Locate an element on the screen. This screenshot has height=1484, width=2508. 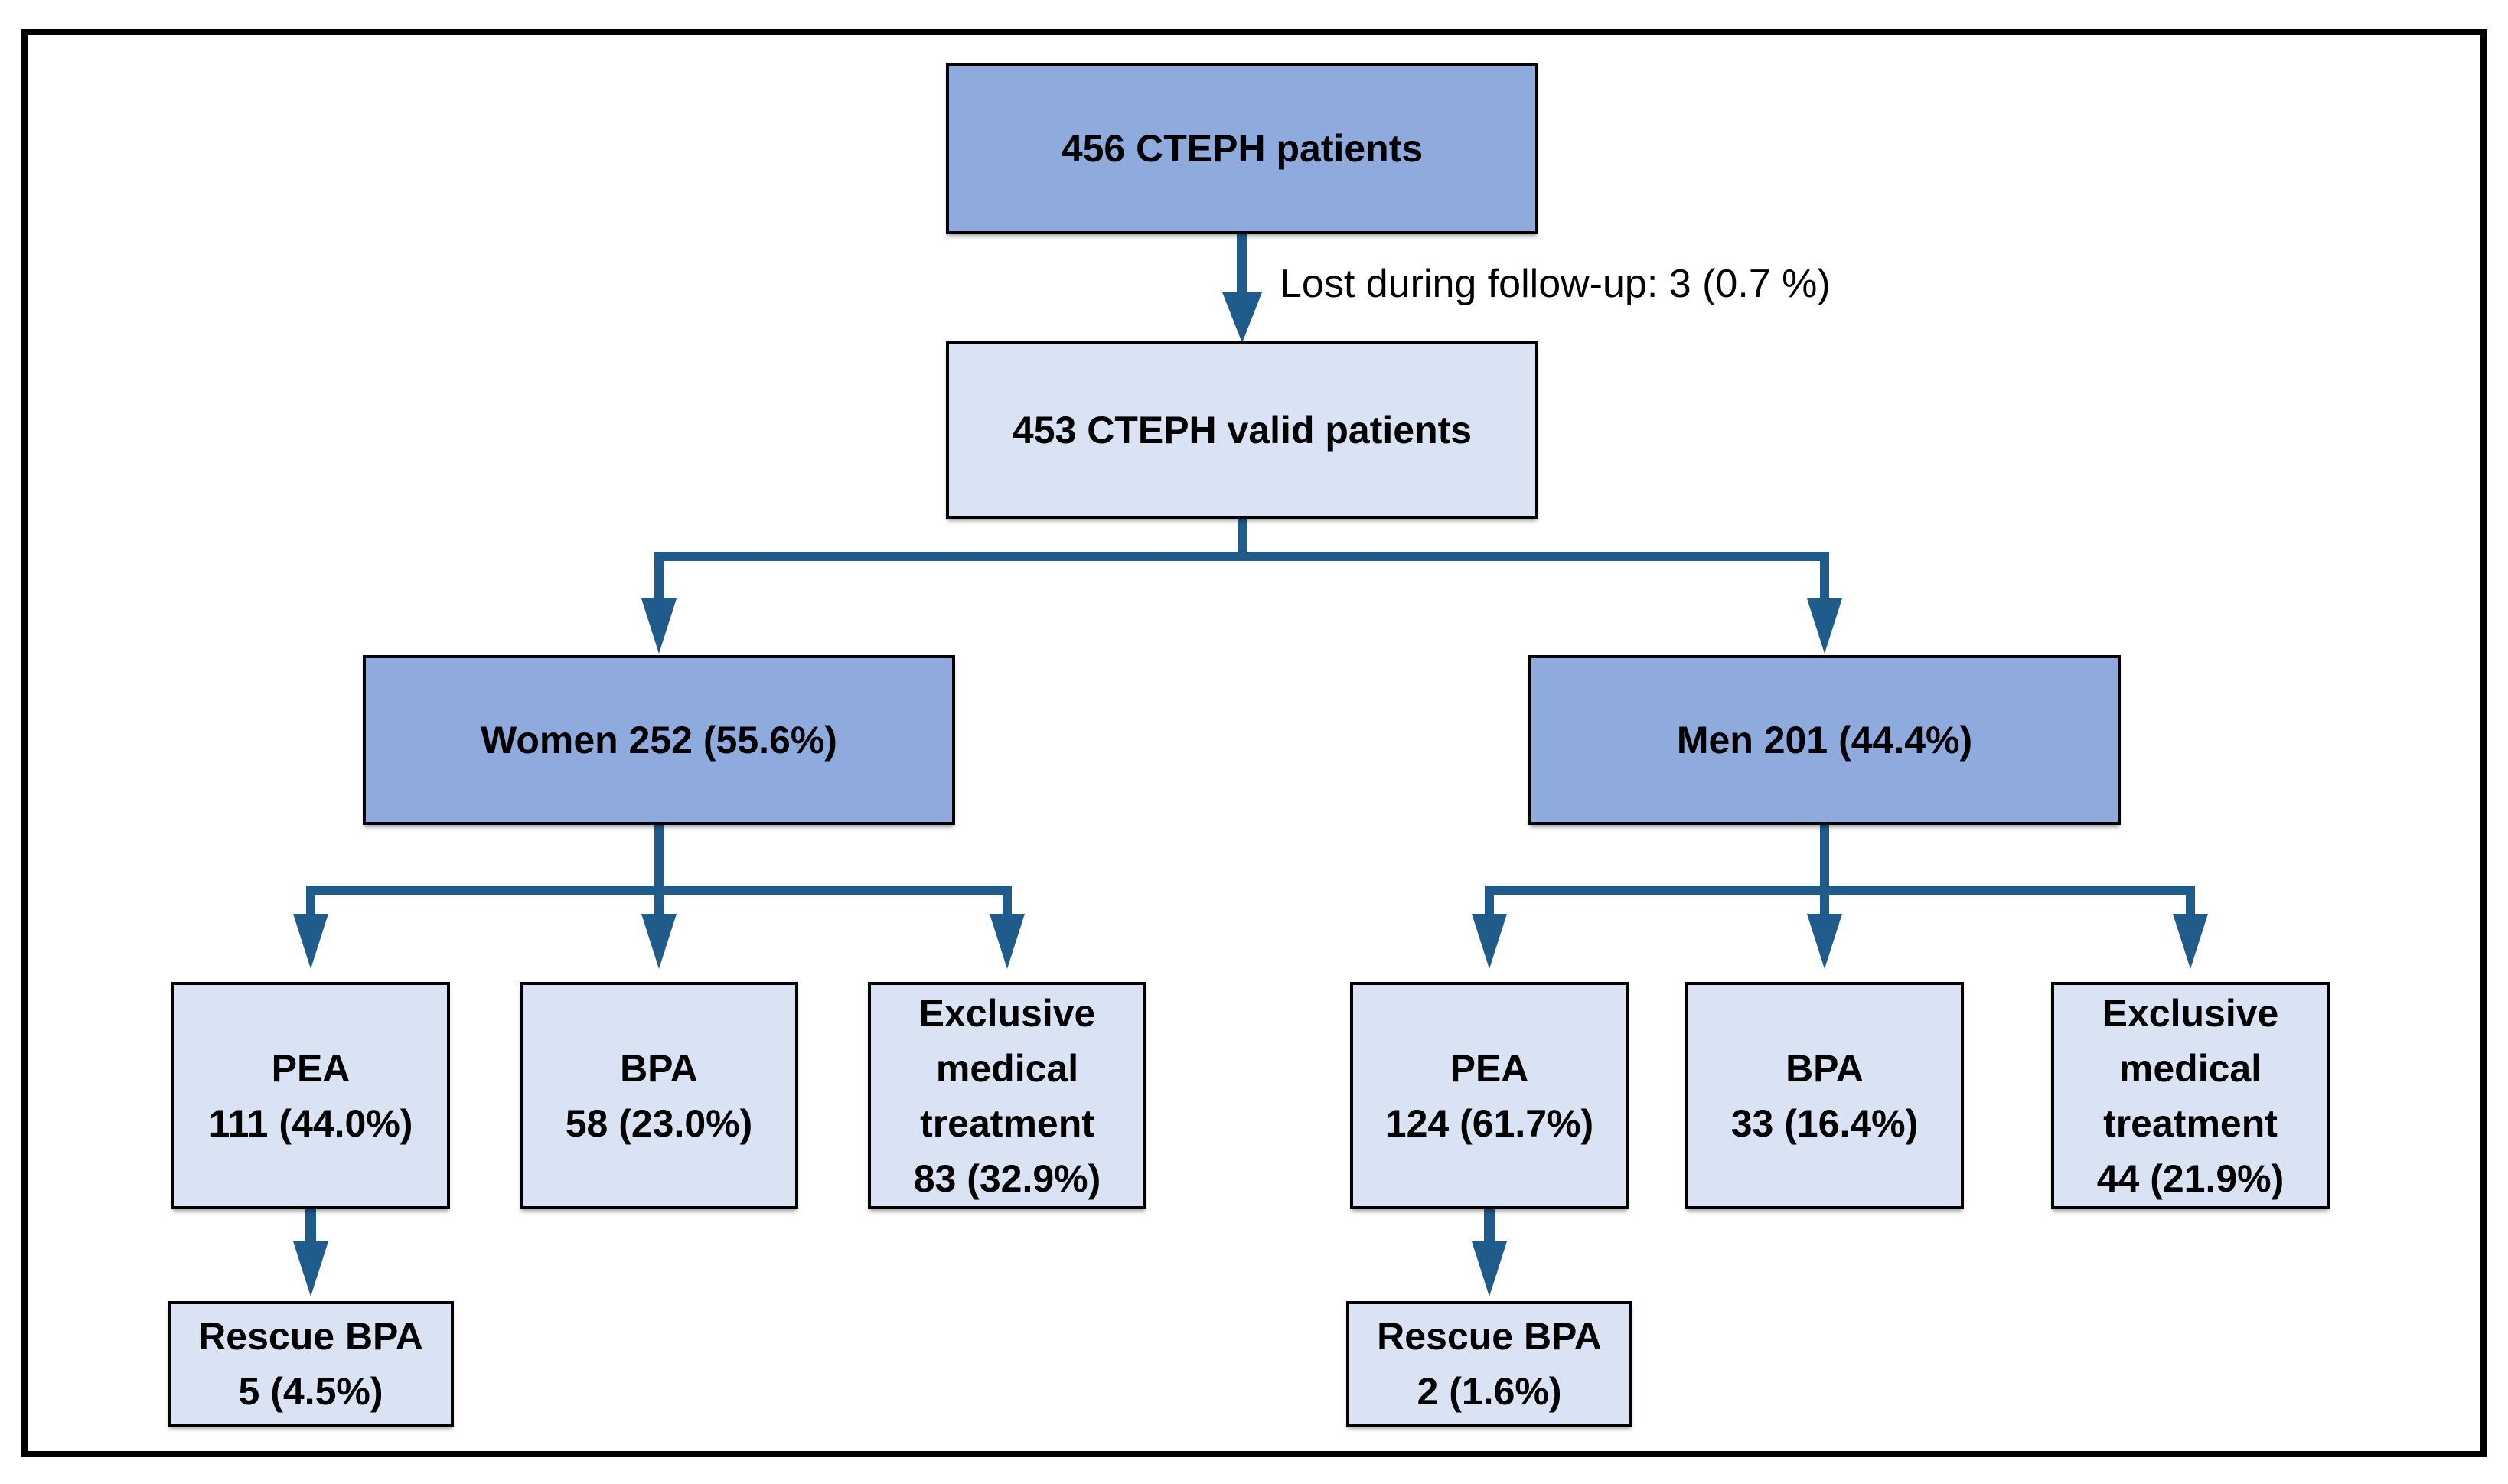
women-bpa-box: BPA 58 (23.0%) is located at coordinates (659, 1095).